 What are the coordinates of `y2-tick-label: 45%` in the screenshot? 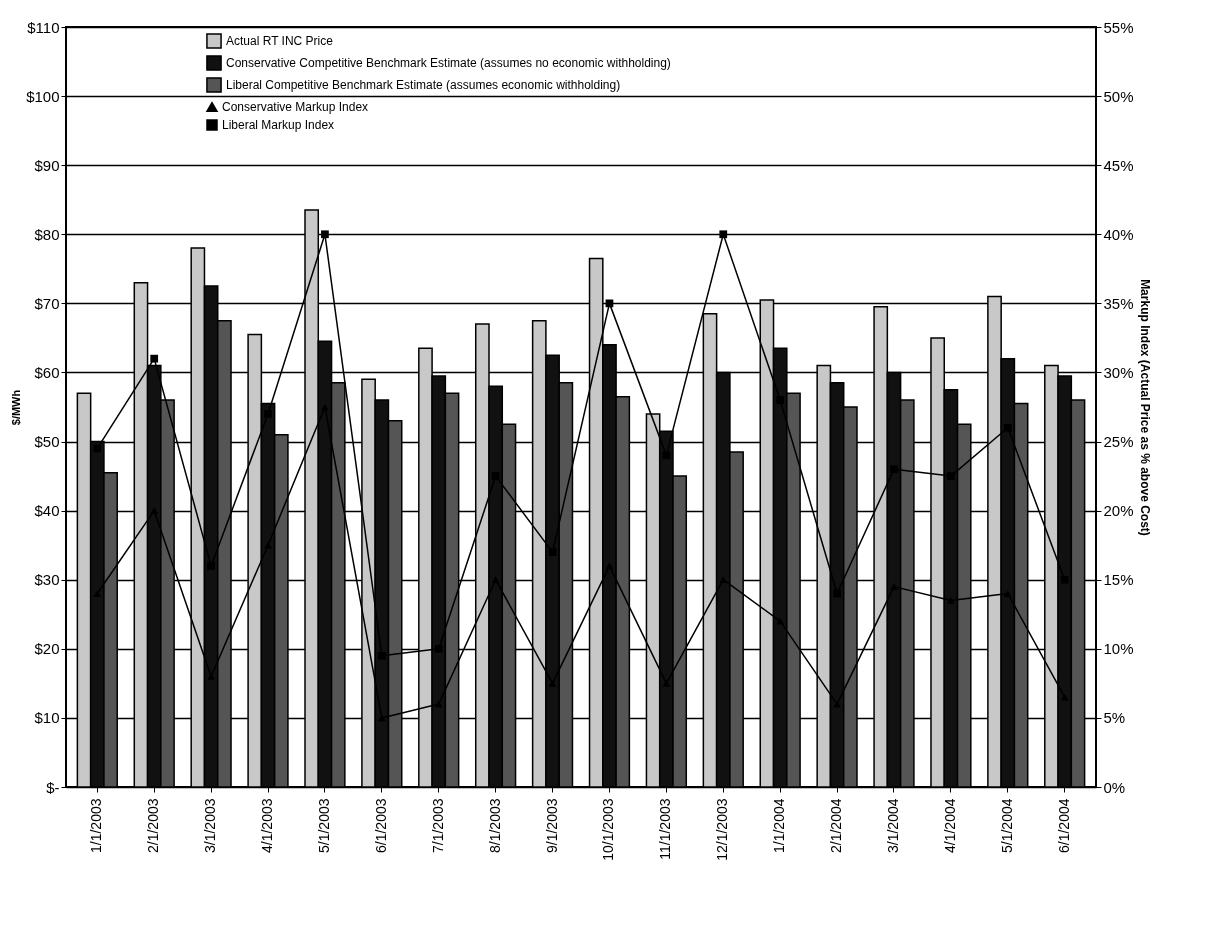 It's located at (1118, 165).